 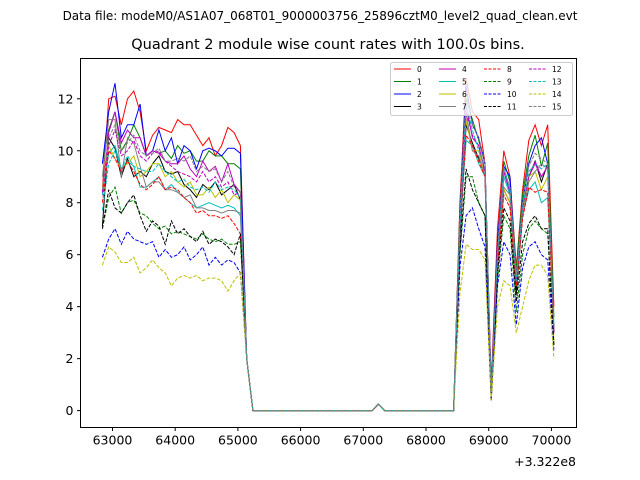 What do you see at coordinates (70, 306) in the screenshot?
I see `y-tick-label: 4` at bounding box center [70, 306].